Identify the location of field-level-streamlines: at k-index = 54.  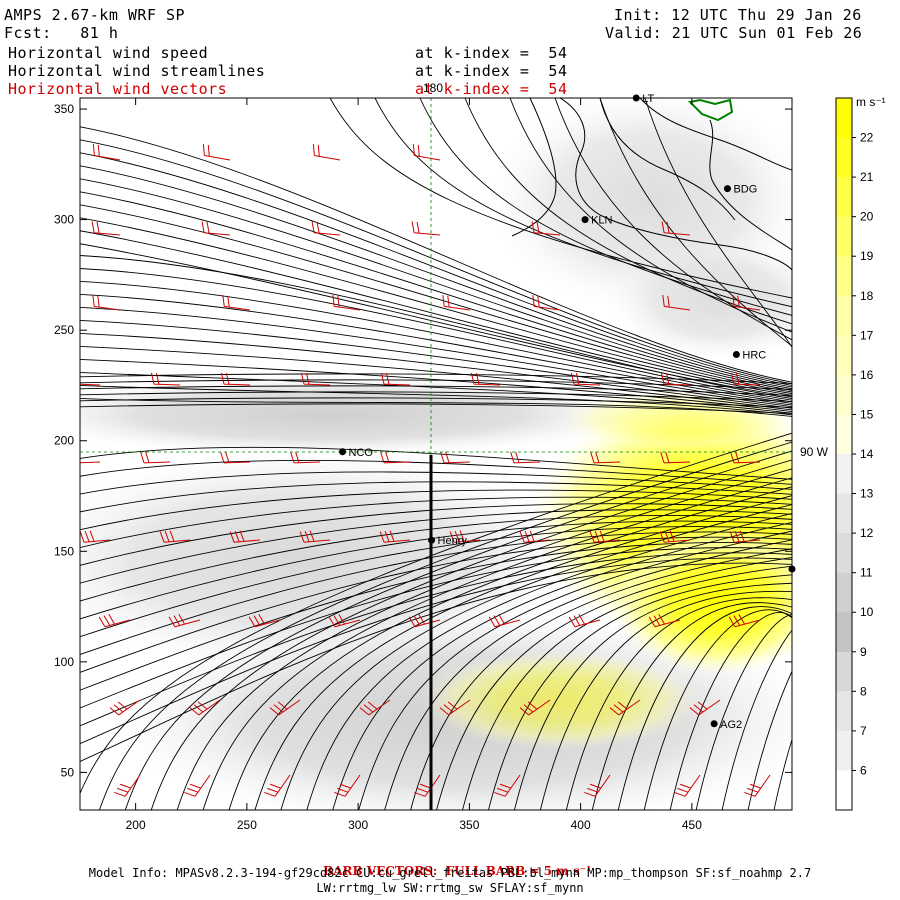
(491, 71).